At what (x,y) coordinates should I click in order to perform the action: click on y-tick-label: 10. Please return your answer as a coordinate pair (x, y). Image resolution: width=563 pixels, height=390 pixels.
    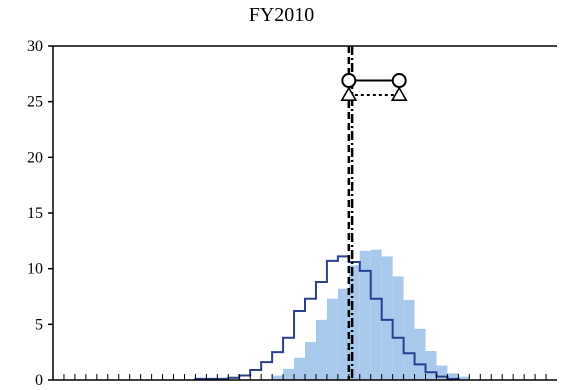
    Looking at the image, I should click on (35, 269).